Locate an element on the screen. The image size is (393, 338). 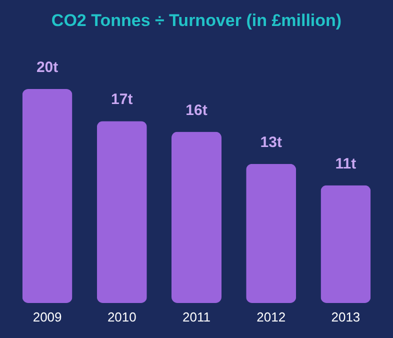
data-label: 16t is located at coordinates (197, 110).